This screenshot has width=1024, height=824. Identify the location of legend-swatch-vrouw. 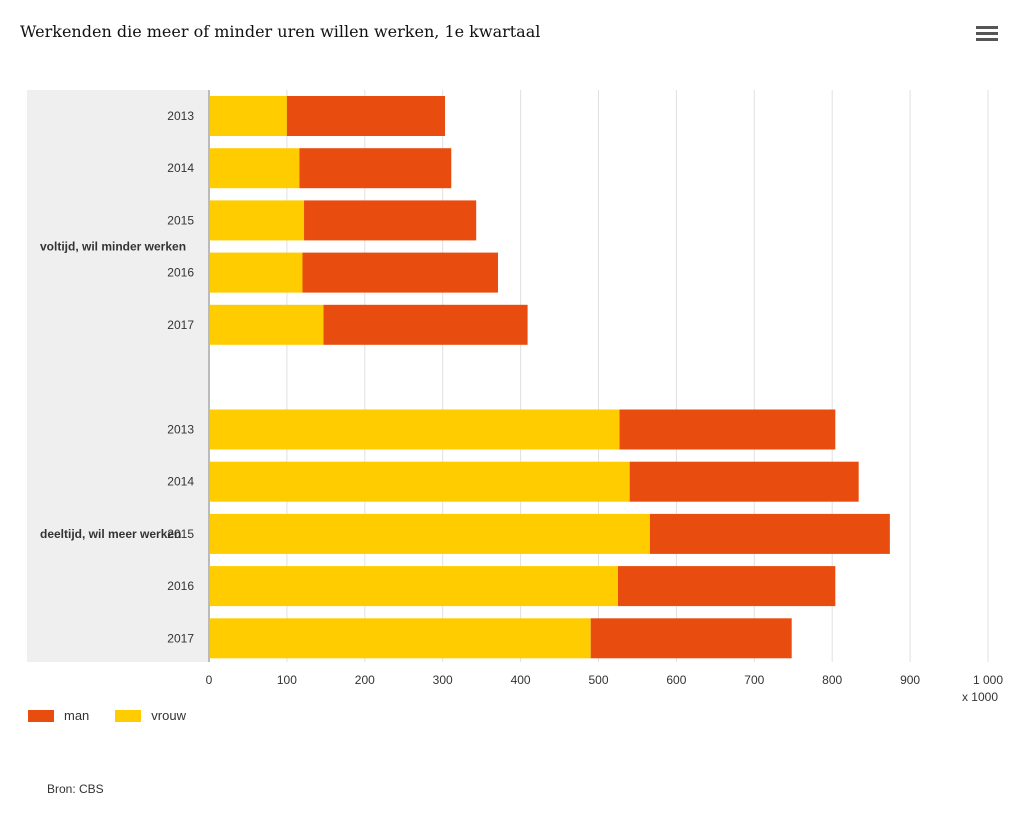
(128, 715).